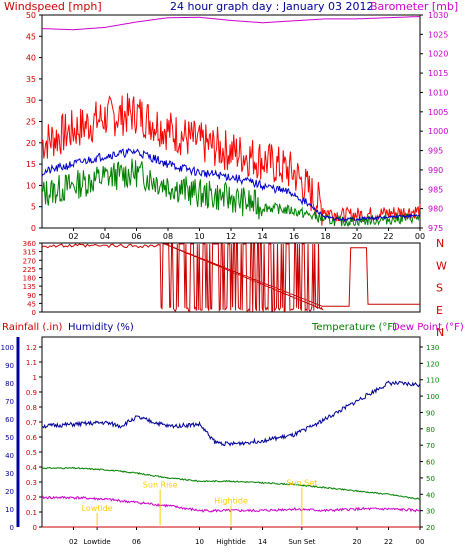  I want to click on wind-tick-label: 40, so click(31, 58).